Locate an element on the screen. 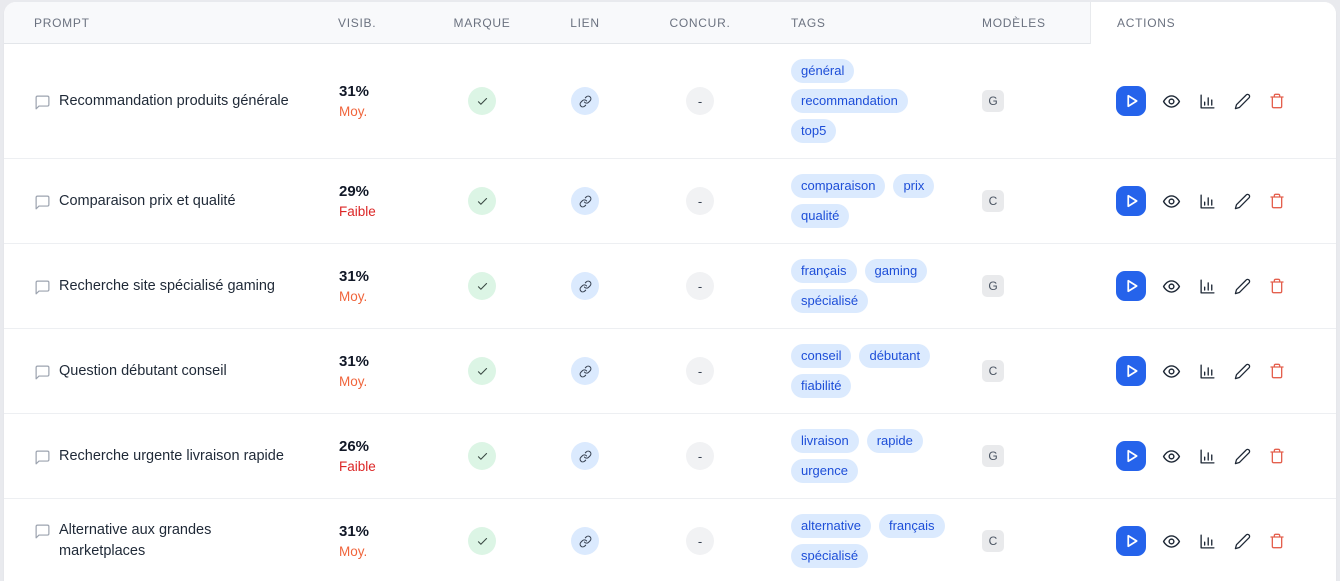 This screenshot has height=581, width=1340. prompt-text: Alternative aux grandes marketplaces is located at coordinates (135, 540).